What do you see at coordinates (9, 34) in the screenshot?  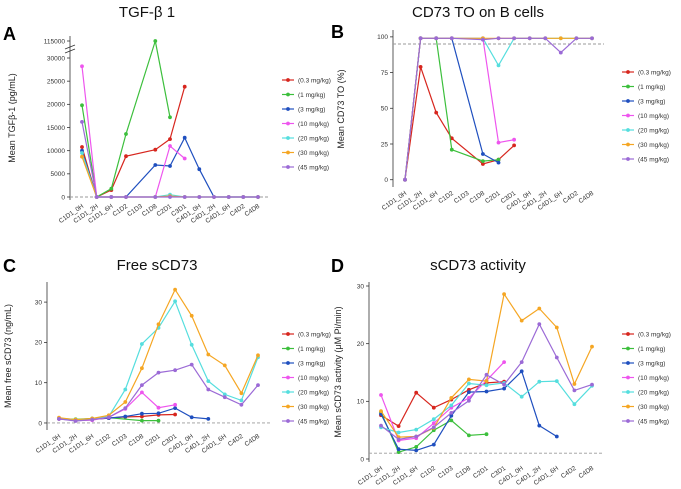 I see `panel-letter: A` at bounding box center [9, 34].